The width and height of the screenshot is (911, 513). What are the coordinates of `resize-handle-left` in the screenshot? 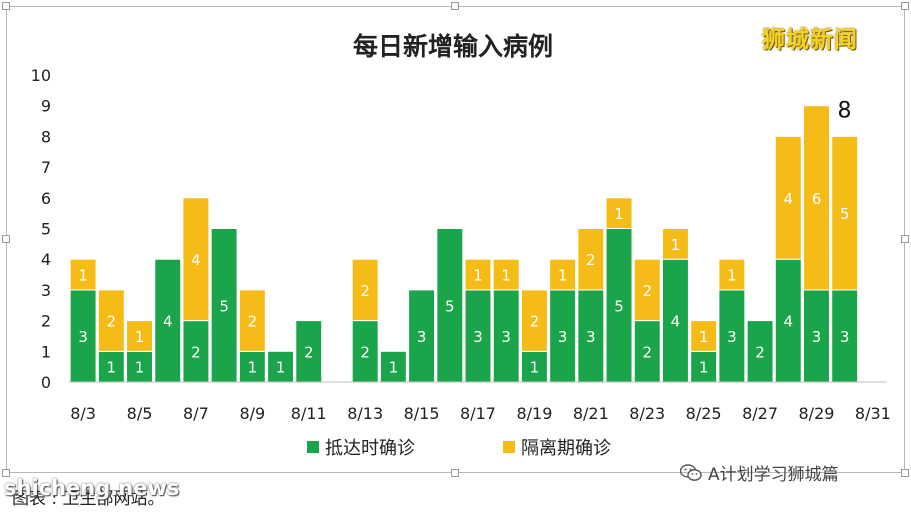 It's located at (6, 239).